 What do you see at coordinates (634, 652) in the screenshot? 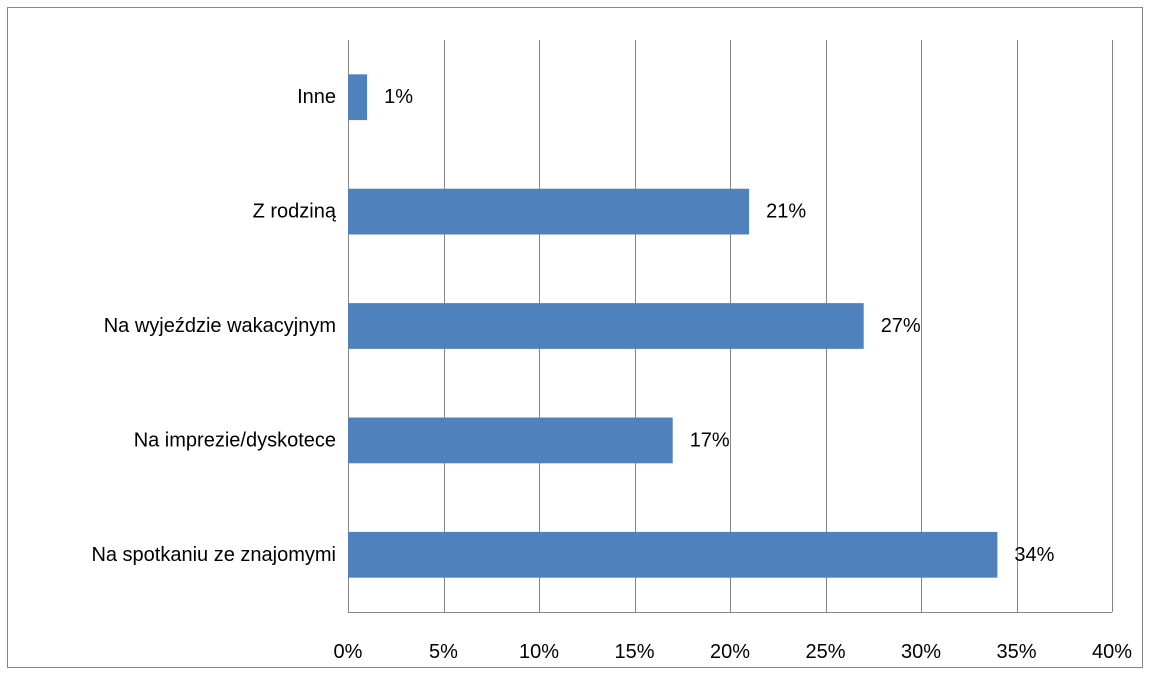
I see `x-tick-label-3: 15%` at bounding box center [634, 652].